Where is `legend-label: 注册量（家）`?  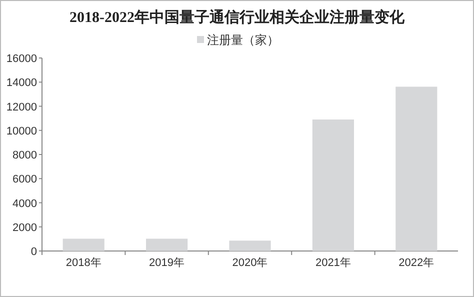
legend-label: 注册量（家） is located at coordinates (243, 40).